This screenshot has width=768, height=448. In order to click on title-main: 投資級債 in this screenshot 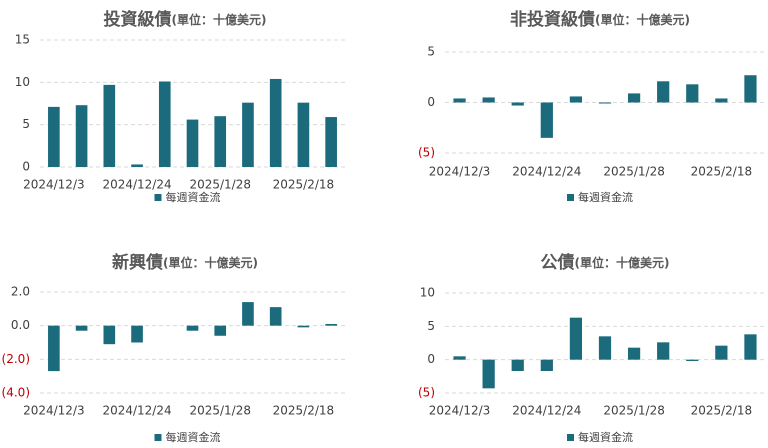, I will do `click(138, 19)`.